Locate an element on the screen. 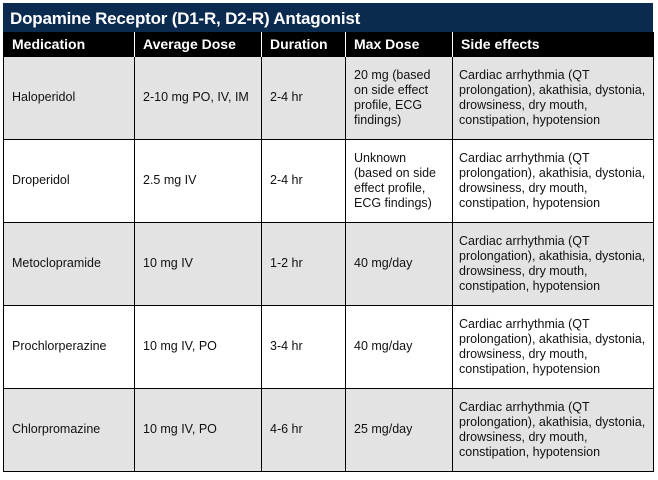 The width and height of the screenshot is (658, 480). cell-medication: Haloperidol is located at coordinates (69, 97).